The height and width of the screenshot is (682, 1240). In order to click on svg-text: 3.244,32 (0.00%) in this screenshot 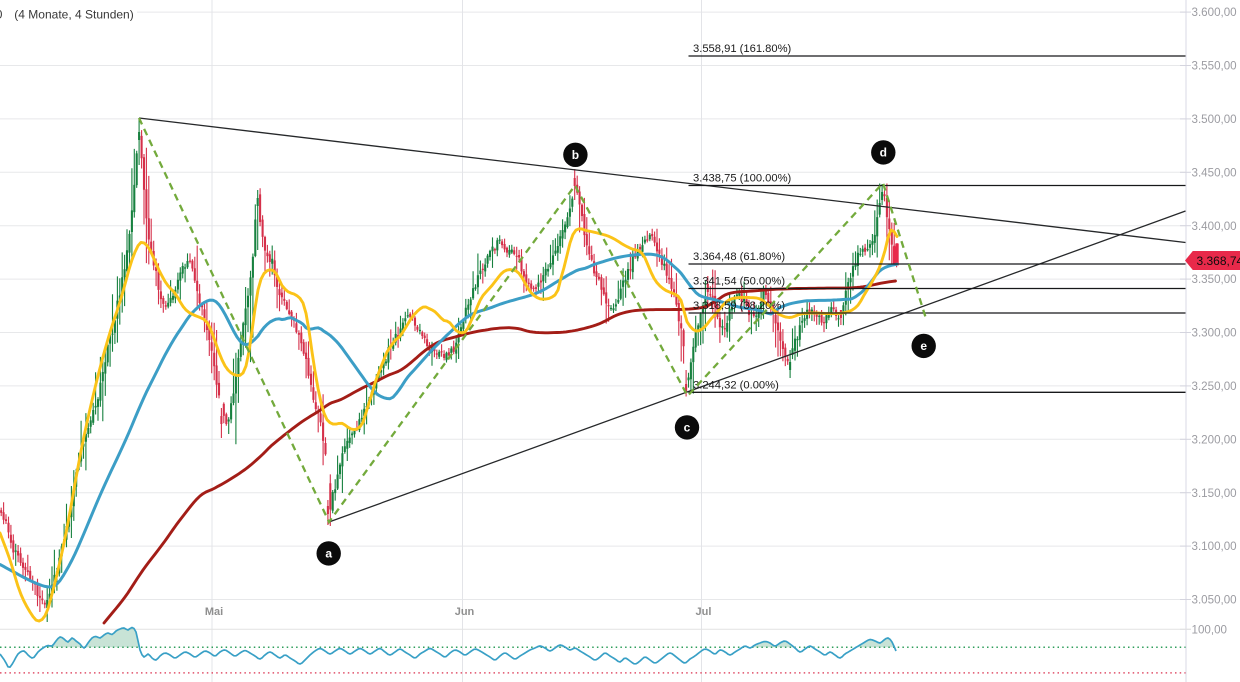, I will do `click(736, 385)`.